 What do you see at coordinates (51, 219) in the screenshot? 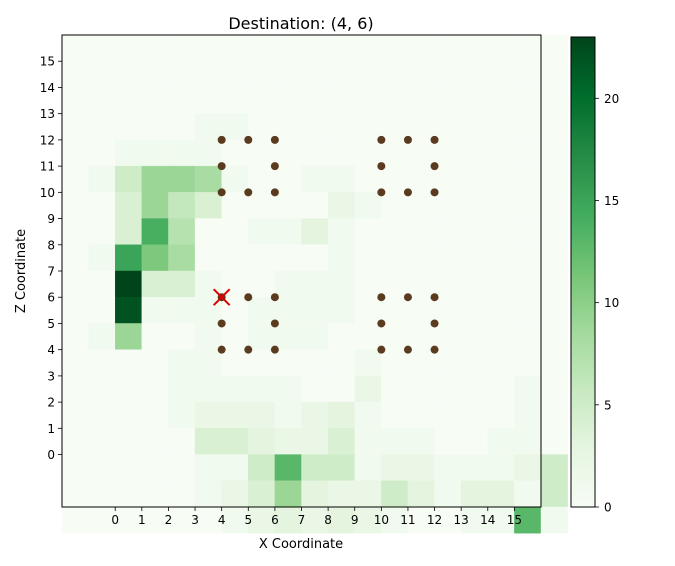
I see `y-tick-label: 9` at bounding box center [51, 219].